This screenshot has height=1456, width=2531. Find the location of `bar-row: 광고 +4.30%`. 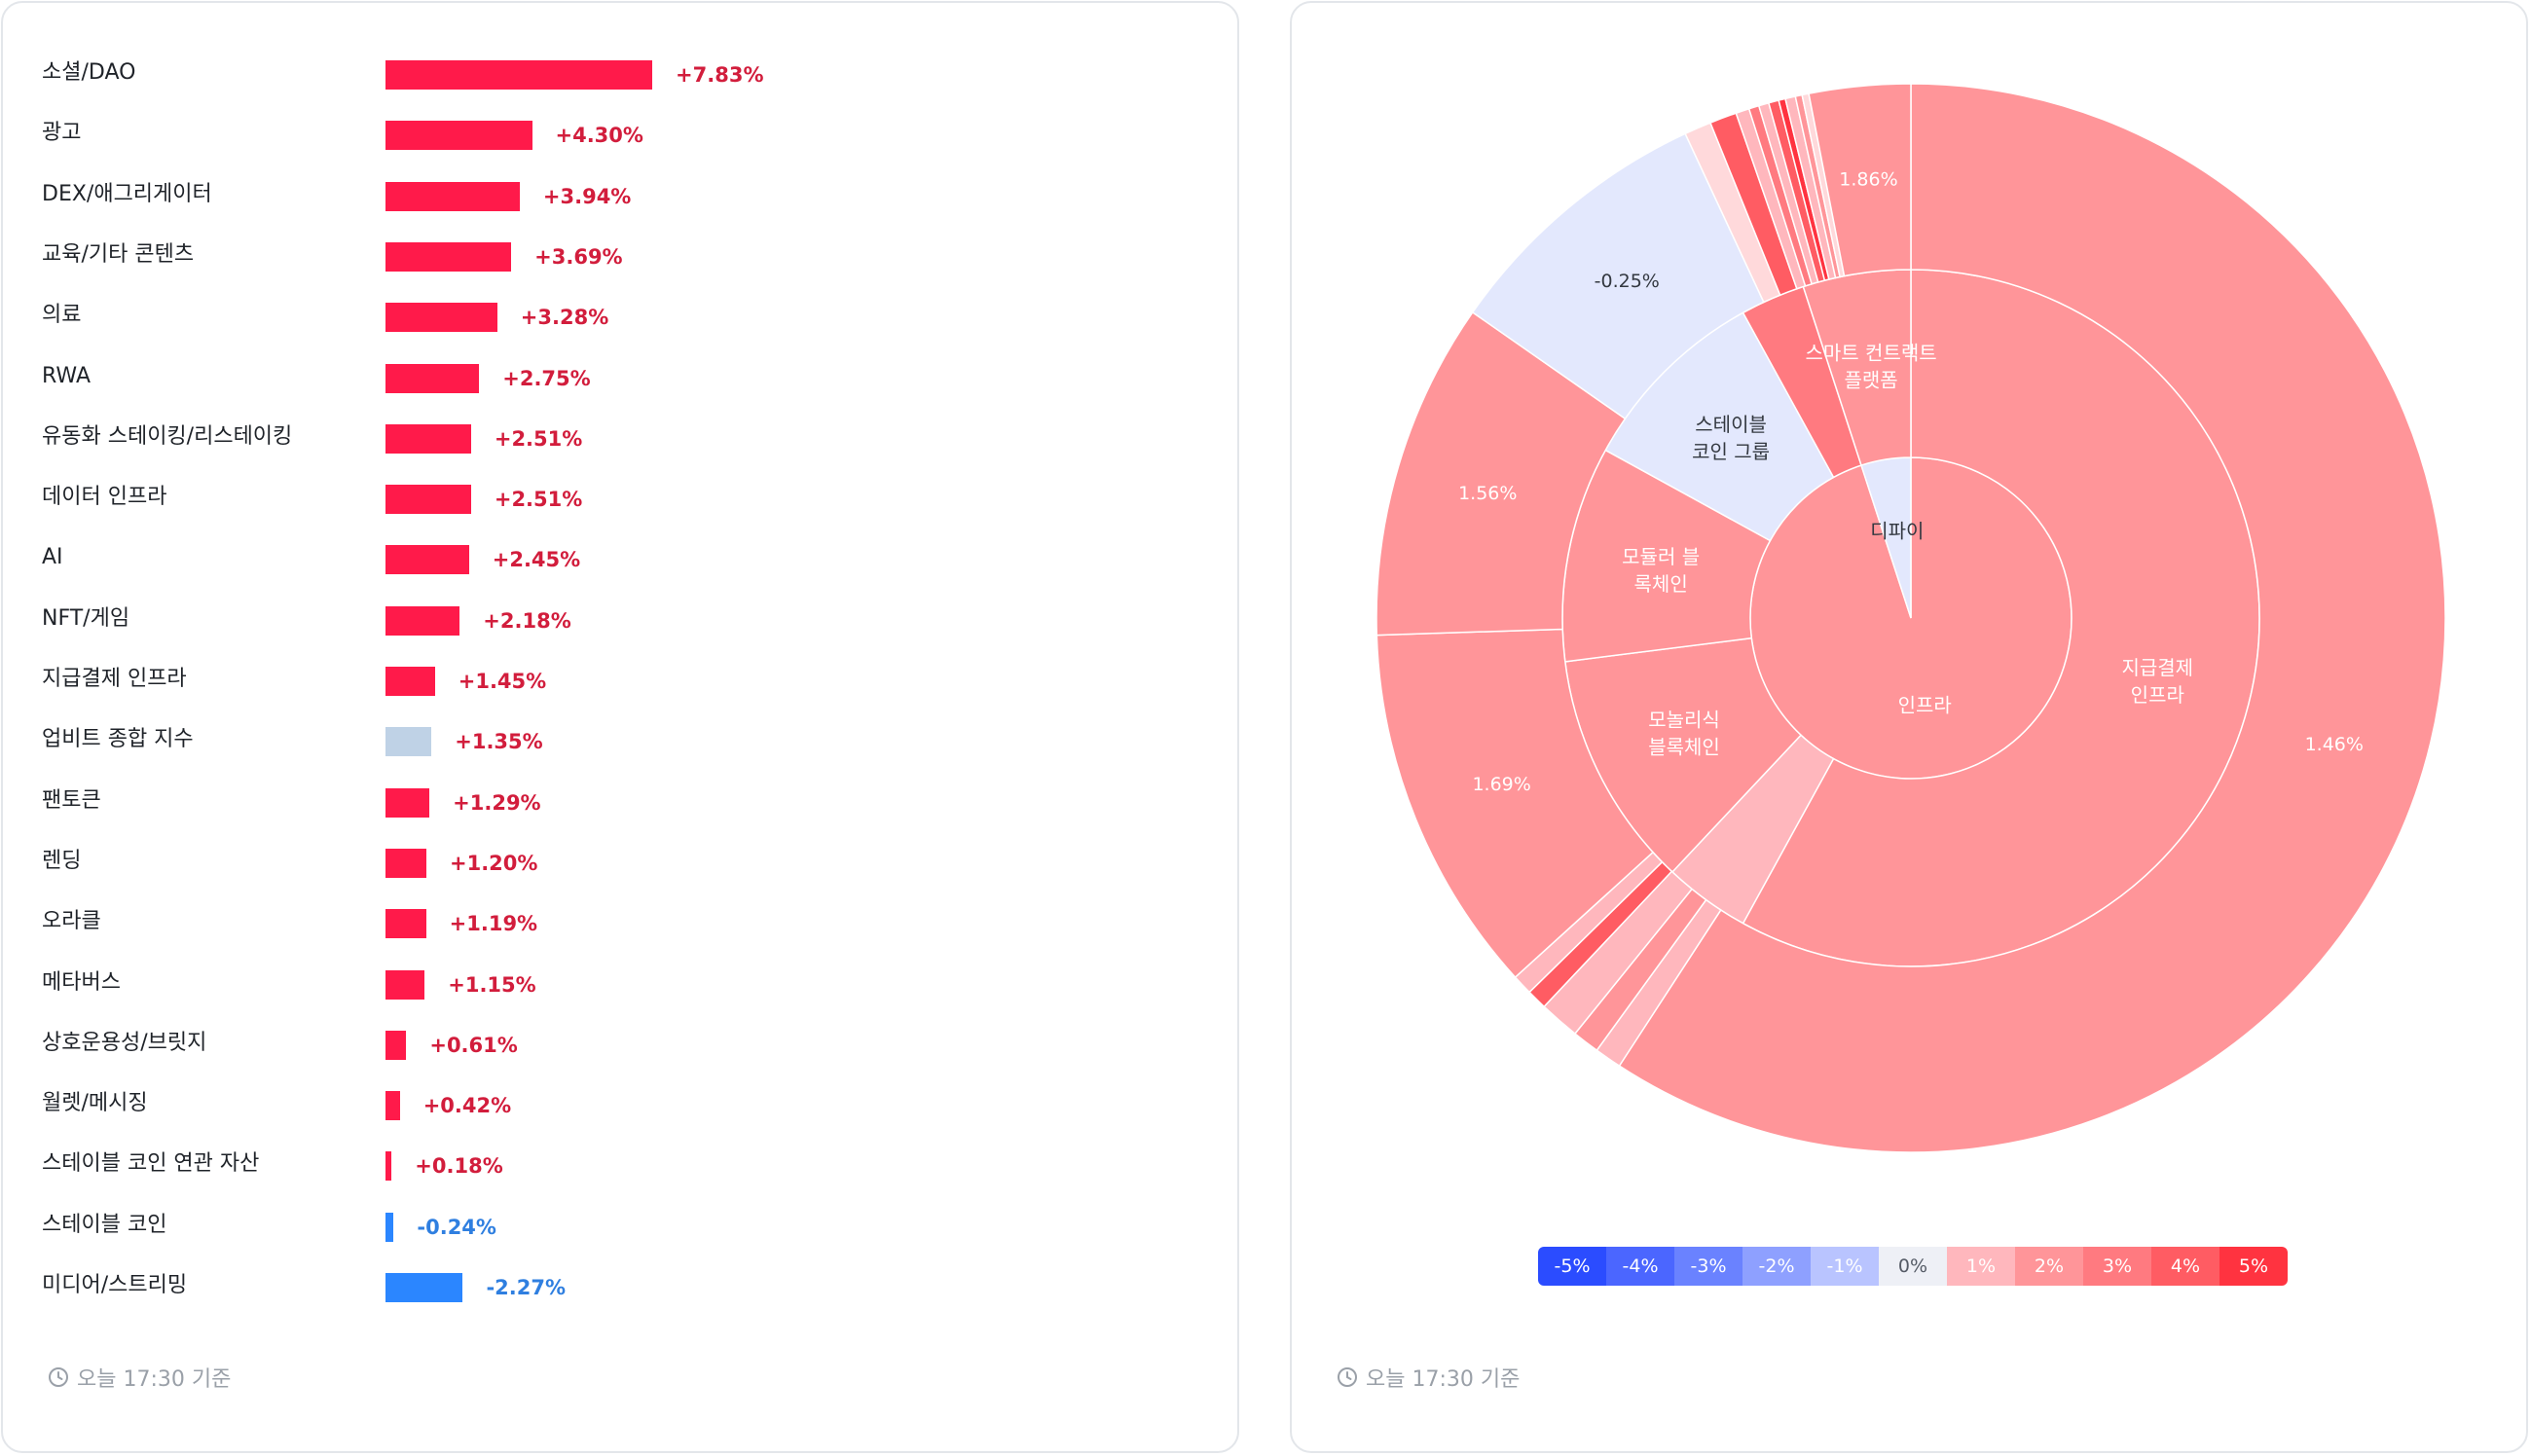

bar-row: 광고 +4.30% is located at coordinates (587, 133).